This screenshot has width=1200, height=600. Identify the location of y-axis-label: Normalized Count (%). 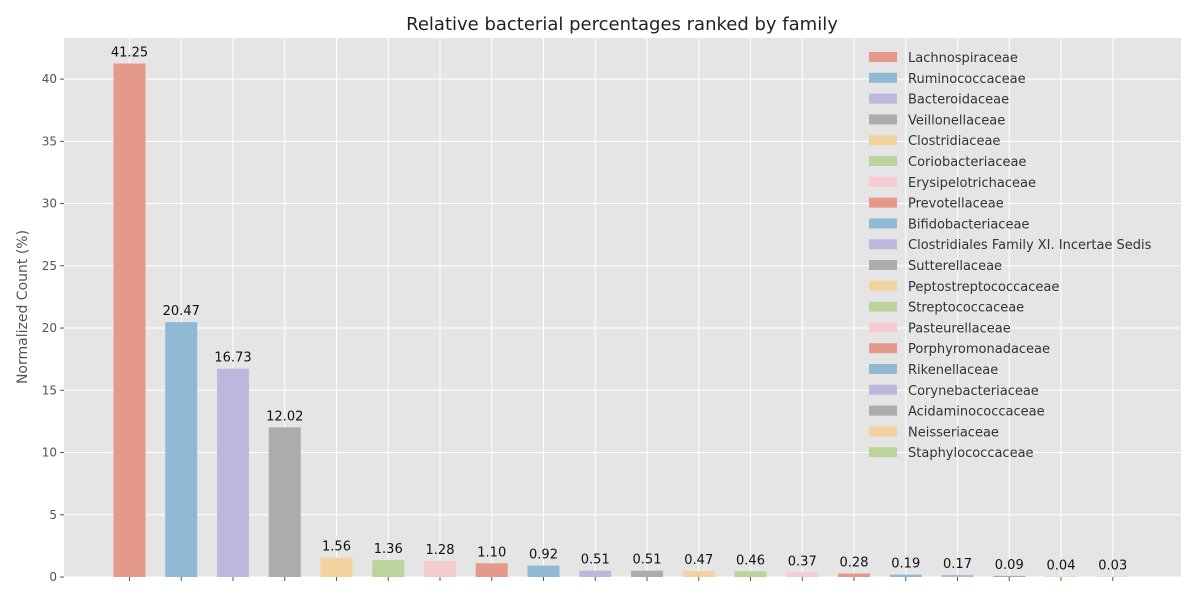
(23, 307).